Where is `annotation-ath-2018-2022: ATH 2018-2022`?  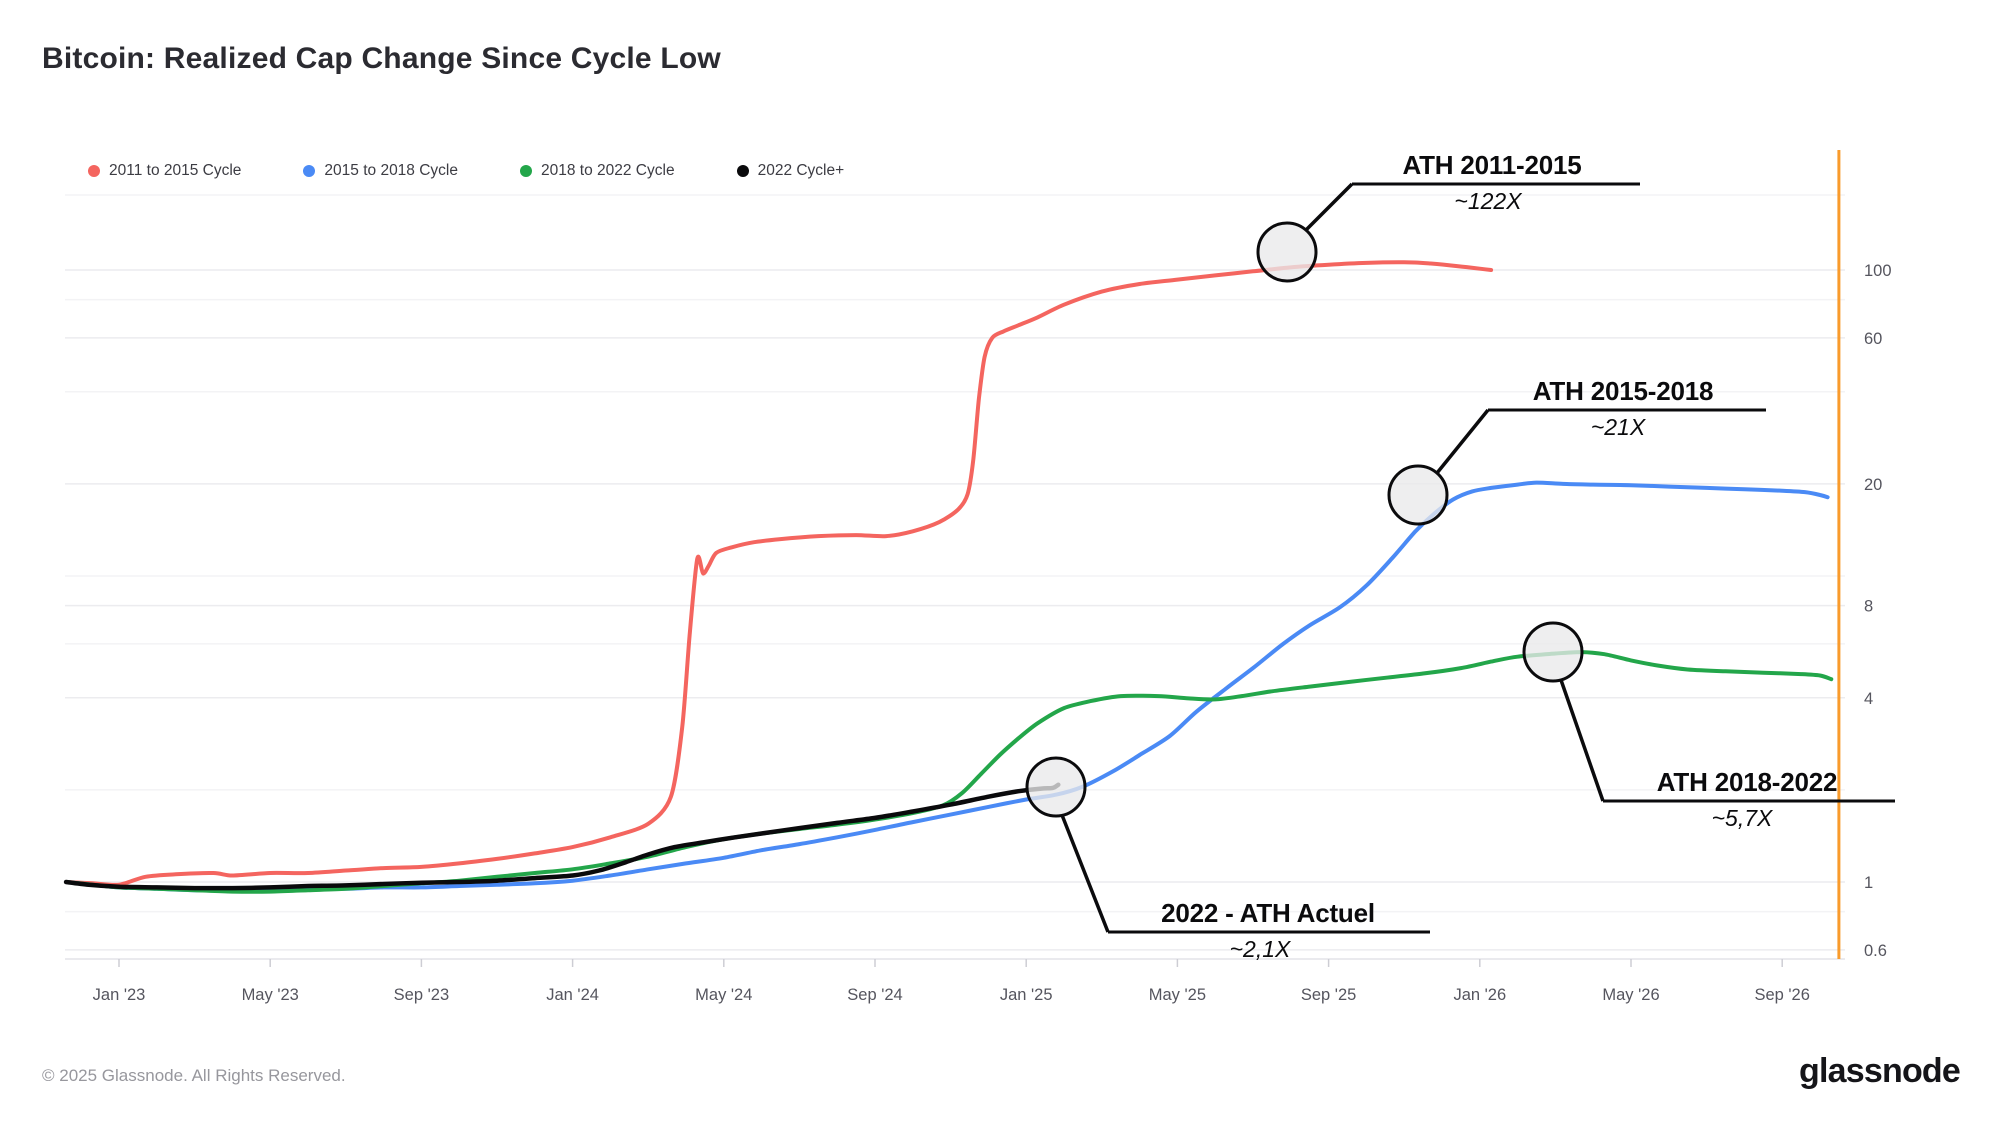
annotation-ath-2018-2022: ATH 2018-2022 is located at coordinates (1747, 782).